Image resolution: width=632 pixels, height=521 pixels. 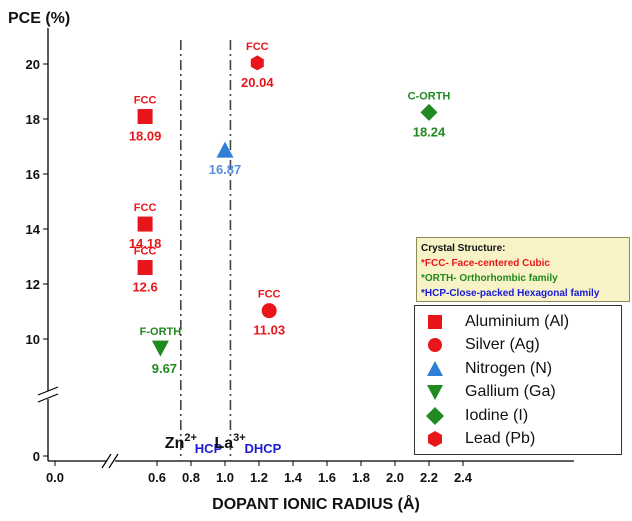 I want to click on data-label: 9.67, so click(x=164, y=368).